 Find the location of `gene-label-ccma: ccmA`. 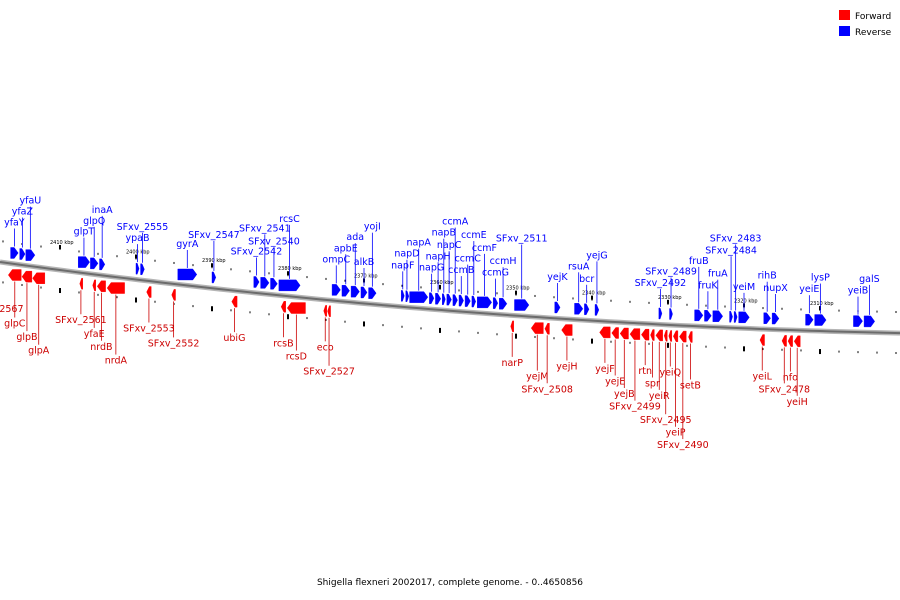

gene-label-ccma: ccmA is located at coordinates (455, 222).